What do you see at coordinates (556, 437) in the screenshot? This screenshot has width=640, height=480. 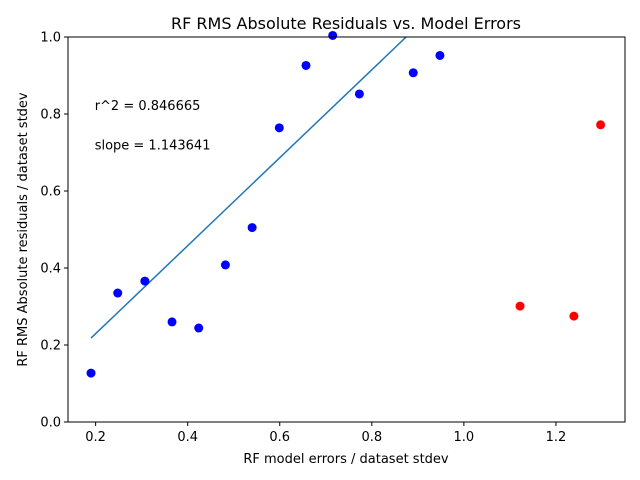 I see `x-tick-label: 1.2` at bounding box center [556, 437].